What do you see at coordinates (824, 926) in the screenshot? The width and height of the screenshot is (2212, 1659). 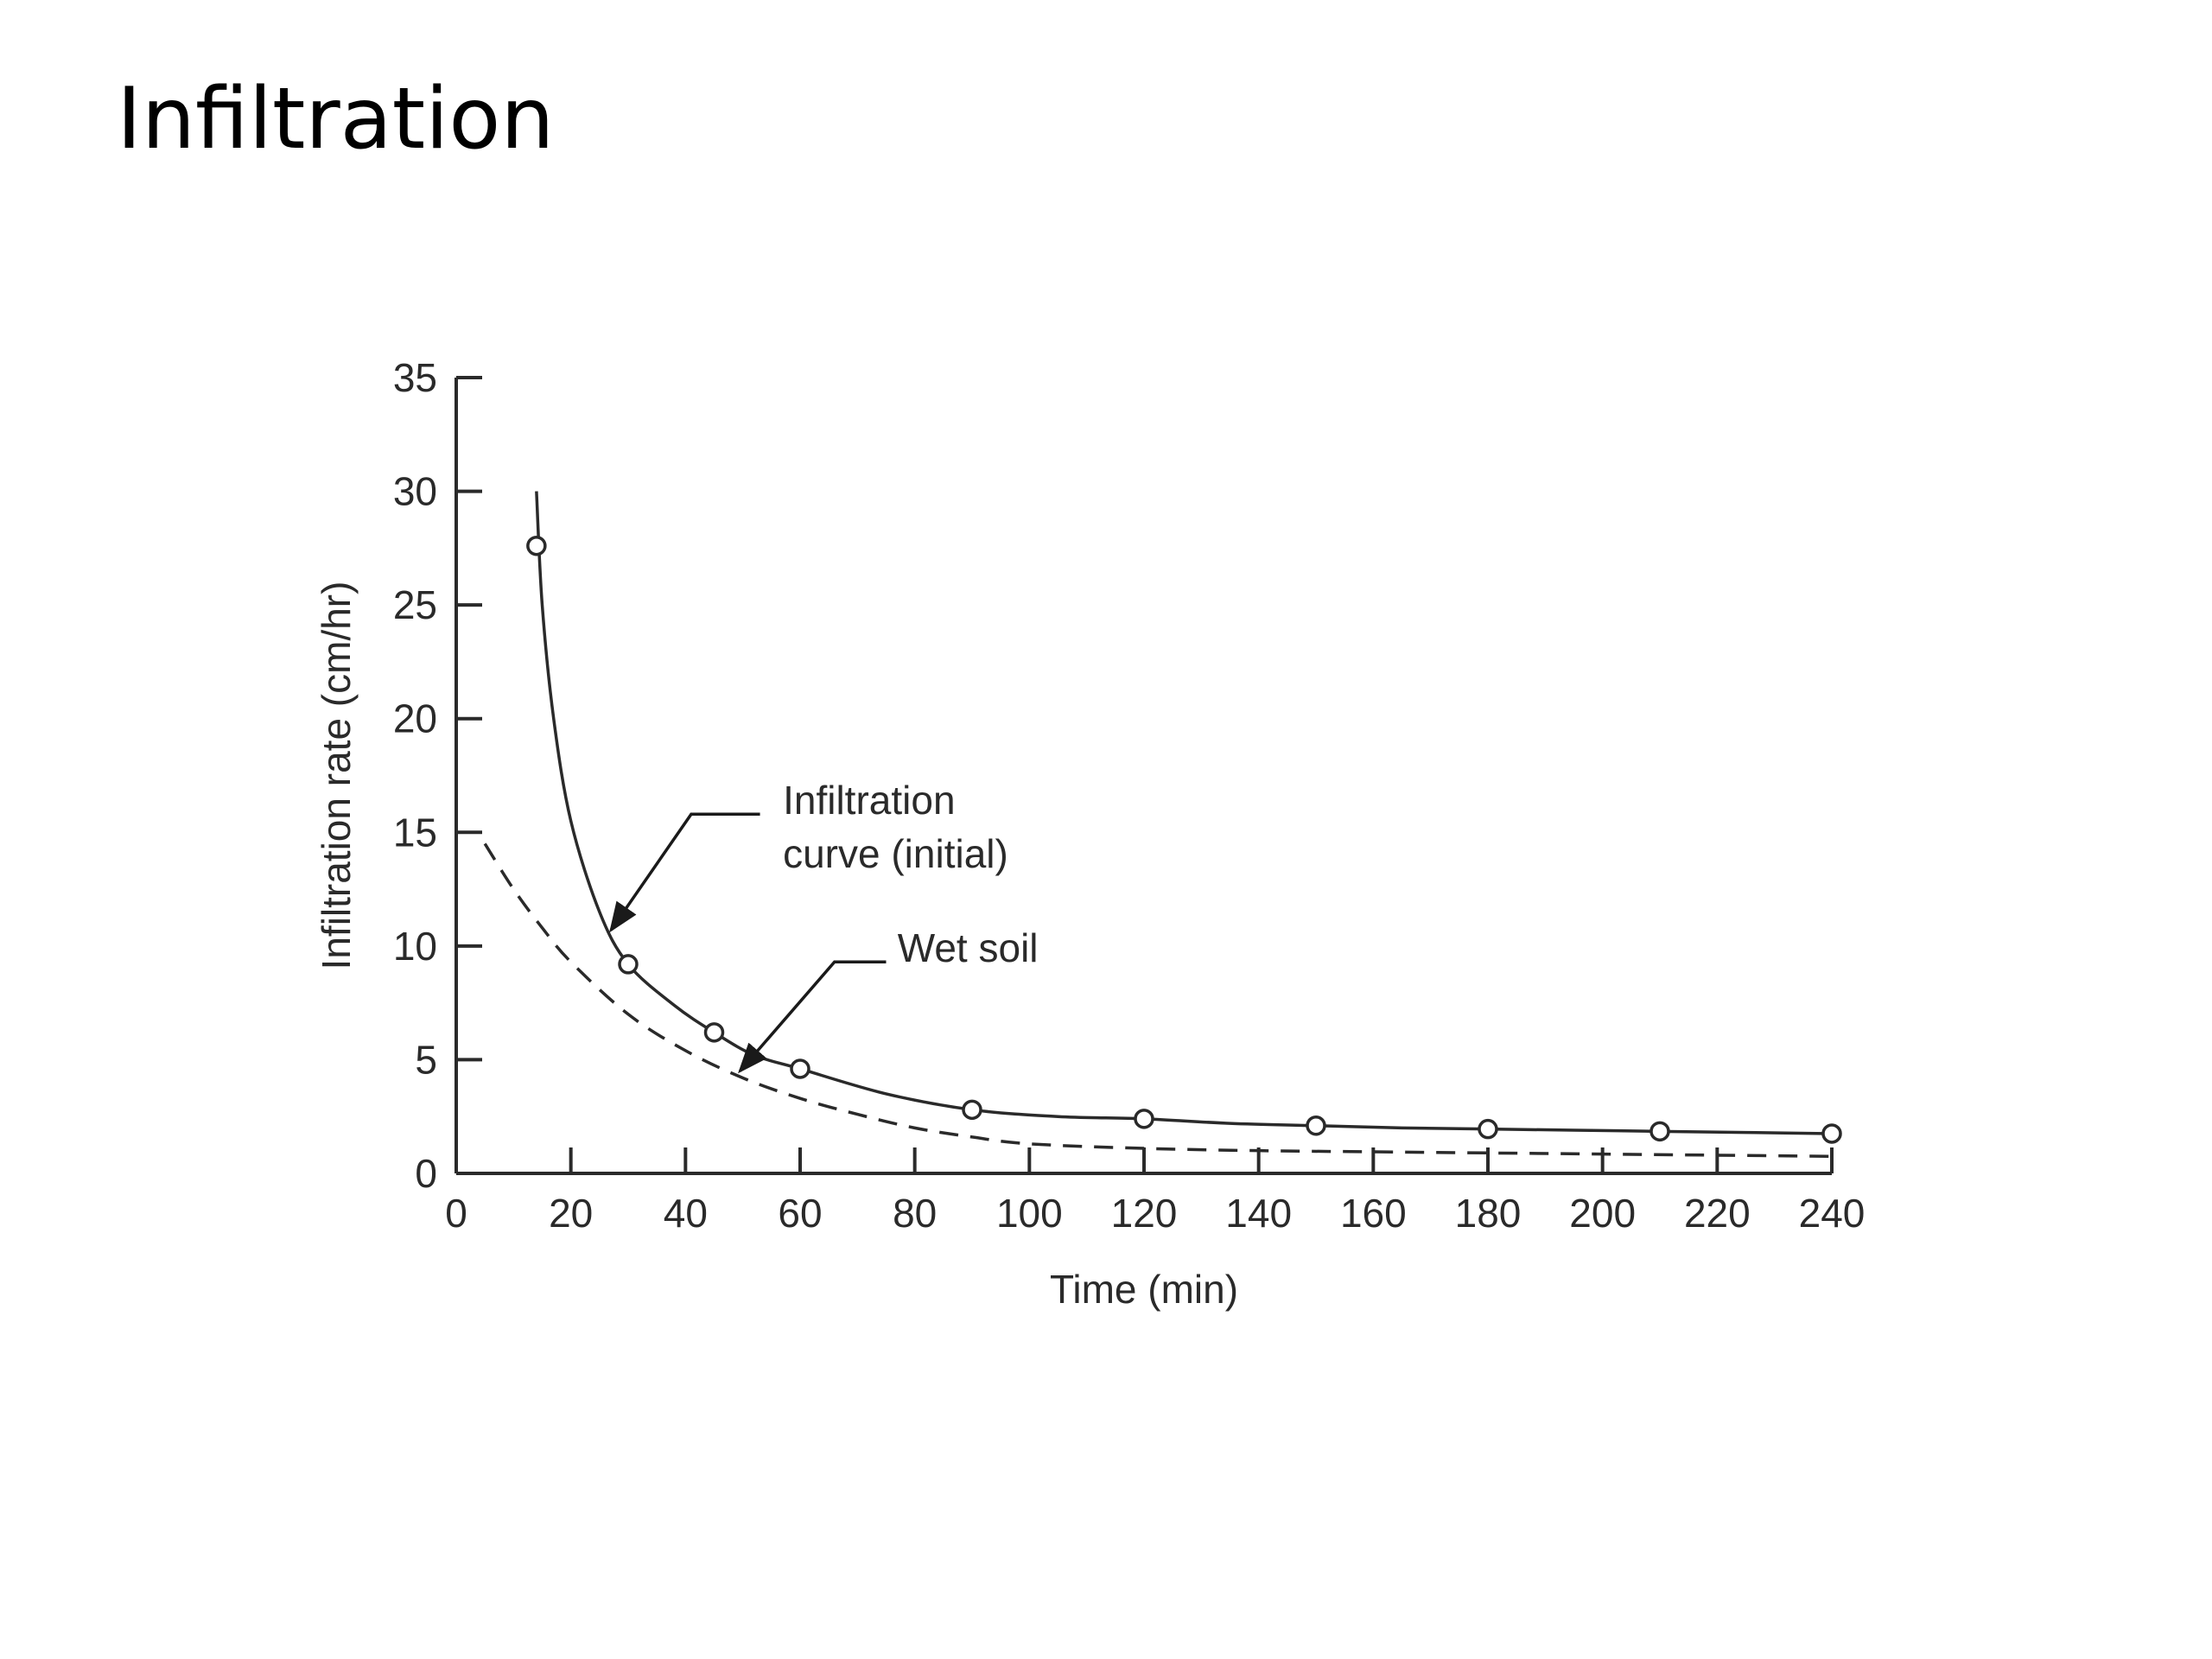 I see `annotations: Infiltration curve (initial) Wet soil` at bounding box center [824, 926].